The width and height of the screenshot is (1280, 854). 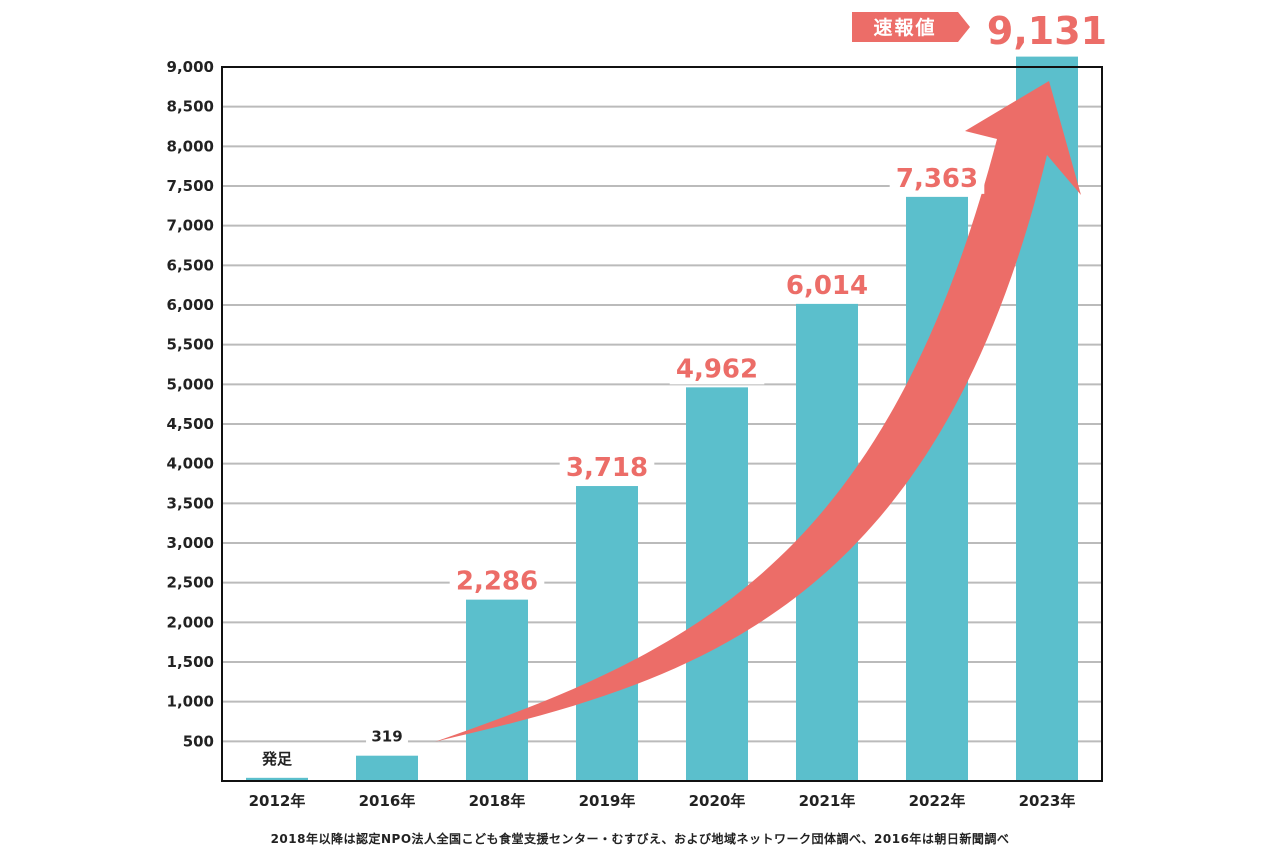 I want to click on callout-badge, so click(x=911, y=27).